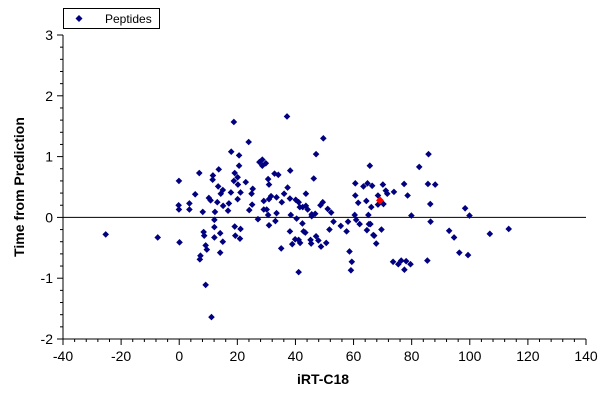 This screenshot has height=402, width=612. What do you see at coordinates (323, 379) in the screenshot?
I see `x-axis-title: iRT-C18` at bounding box center [323, 379].